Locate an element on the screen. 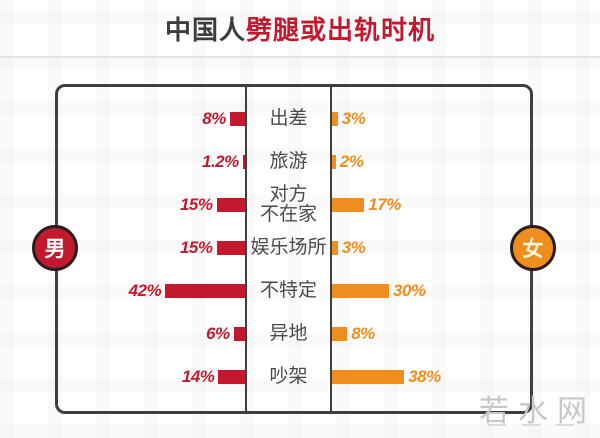  chart-row: 6% 异地 8% is located at coordinates (294, 334).